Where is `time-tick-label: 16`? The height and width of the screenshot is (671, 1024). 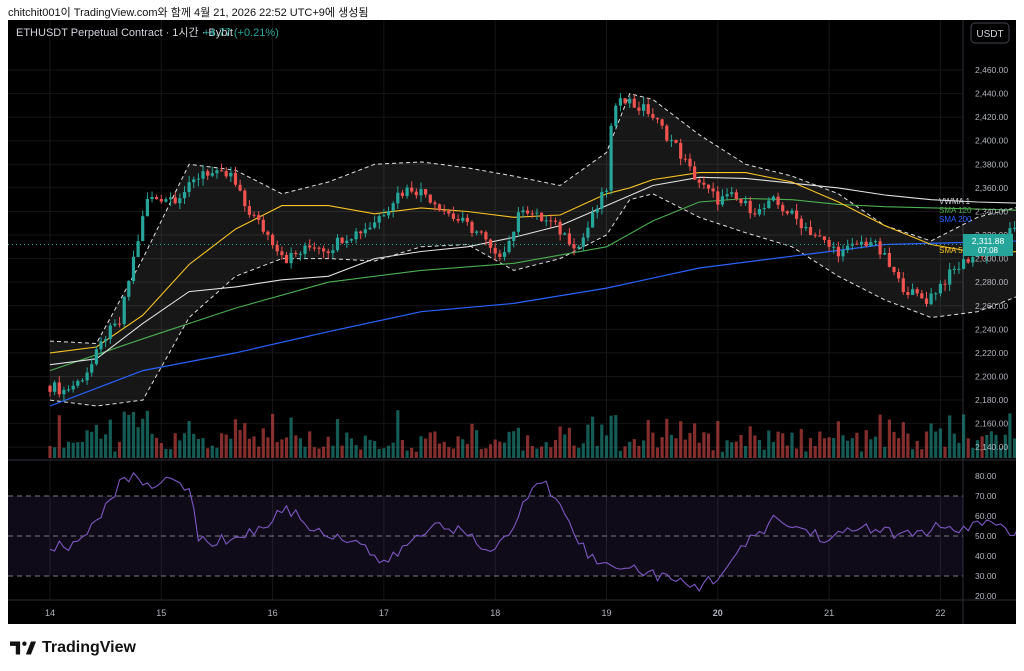
time-tick-label: 16 is located at coordinates (273, 613).